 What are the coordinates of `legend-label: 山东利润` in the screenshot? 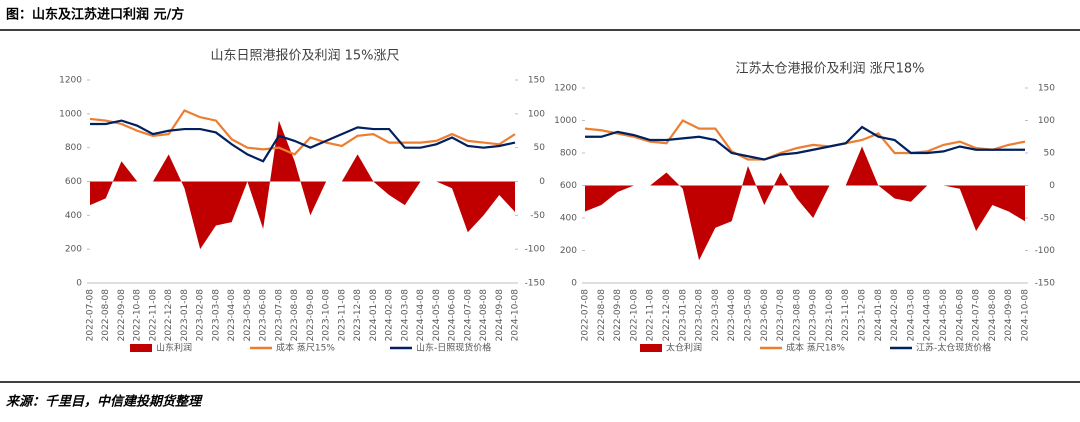 It's located at (174, 348).